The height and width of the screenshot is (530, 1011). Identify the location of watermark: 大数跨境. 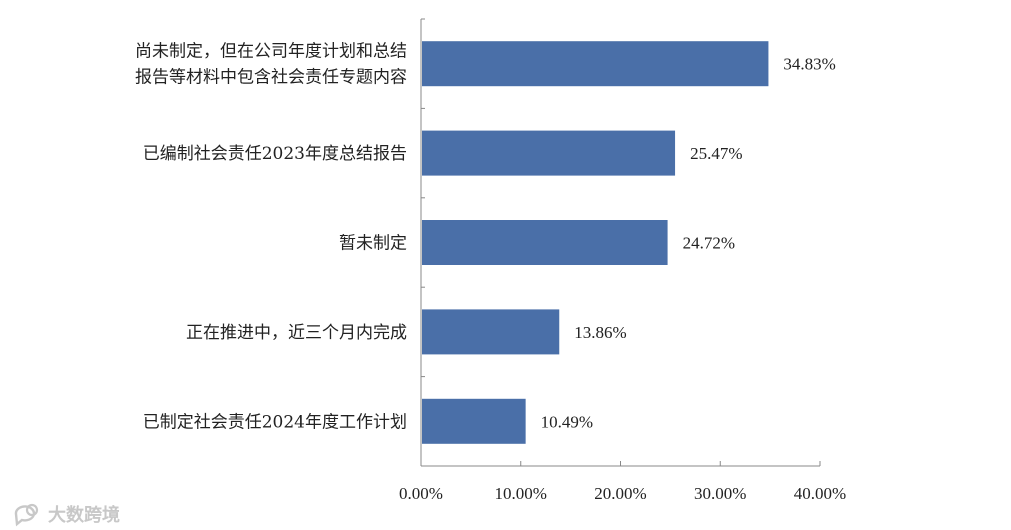
(67, 515).